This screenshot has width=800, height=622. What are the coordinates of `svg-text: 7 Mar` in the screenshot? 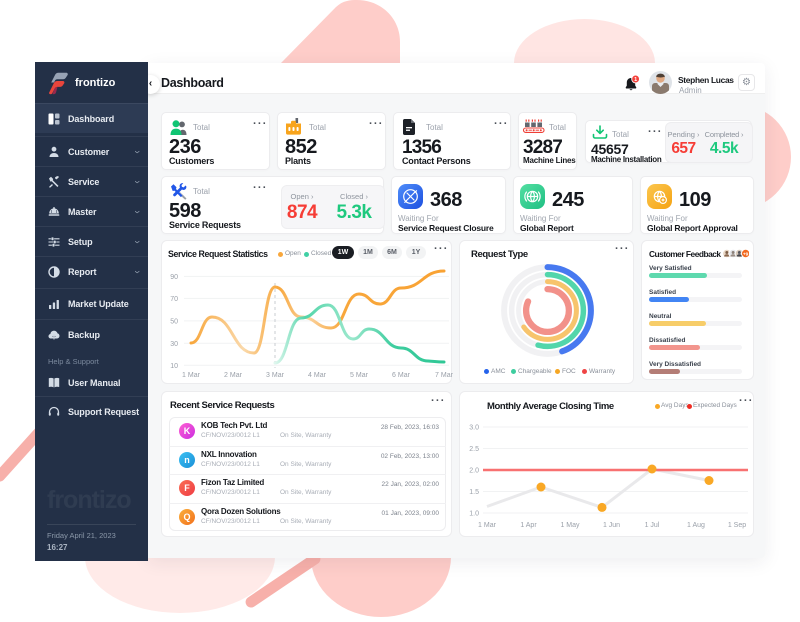 It's located at (444, 375).